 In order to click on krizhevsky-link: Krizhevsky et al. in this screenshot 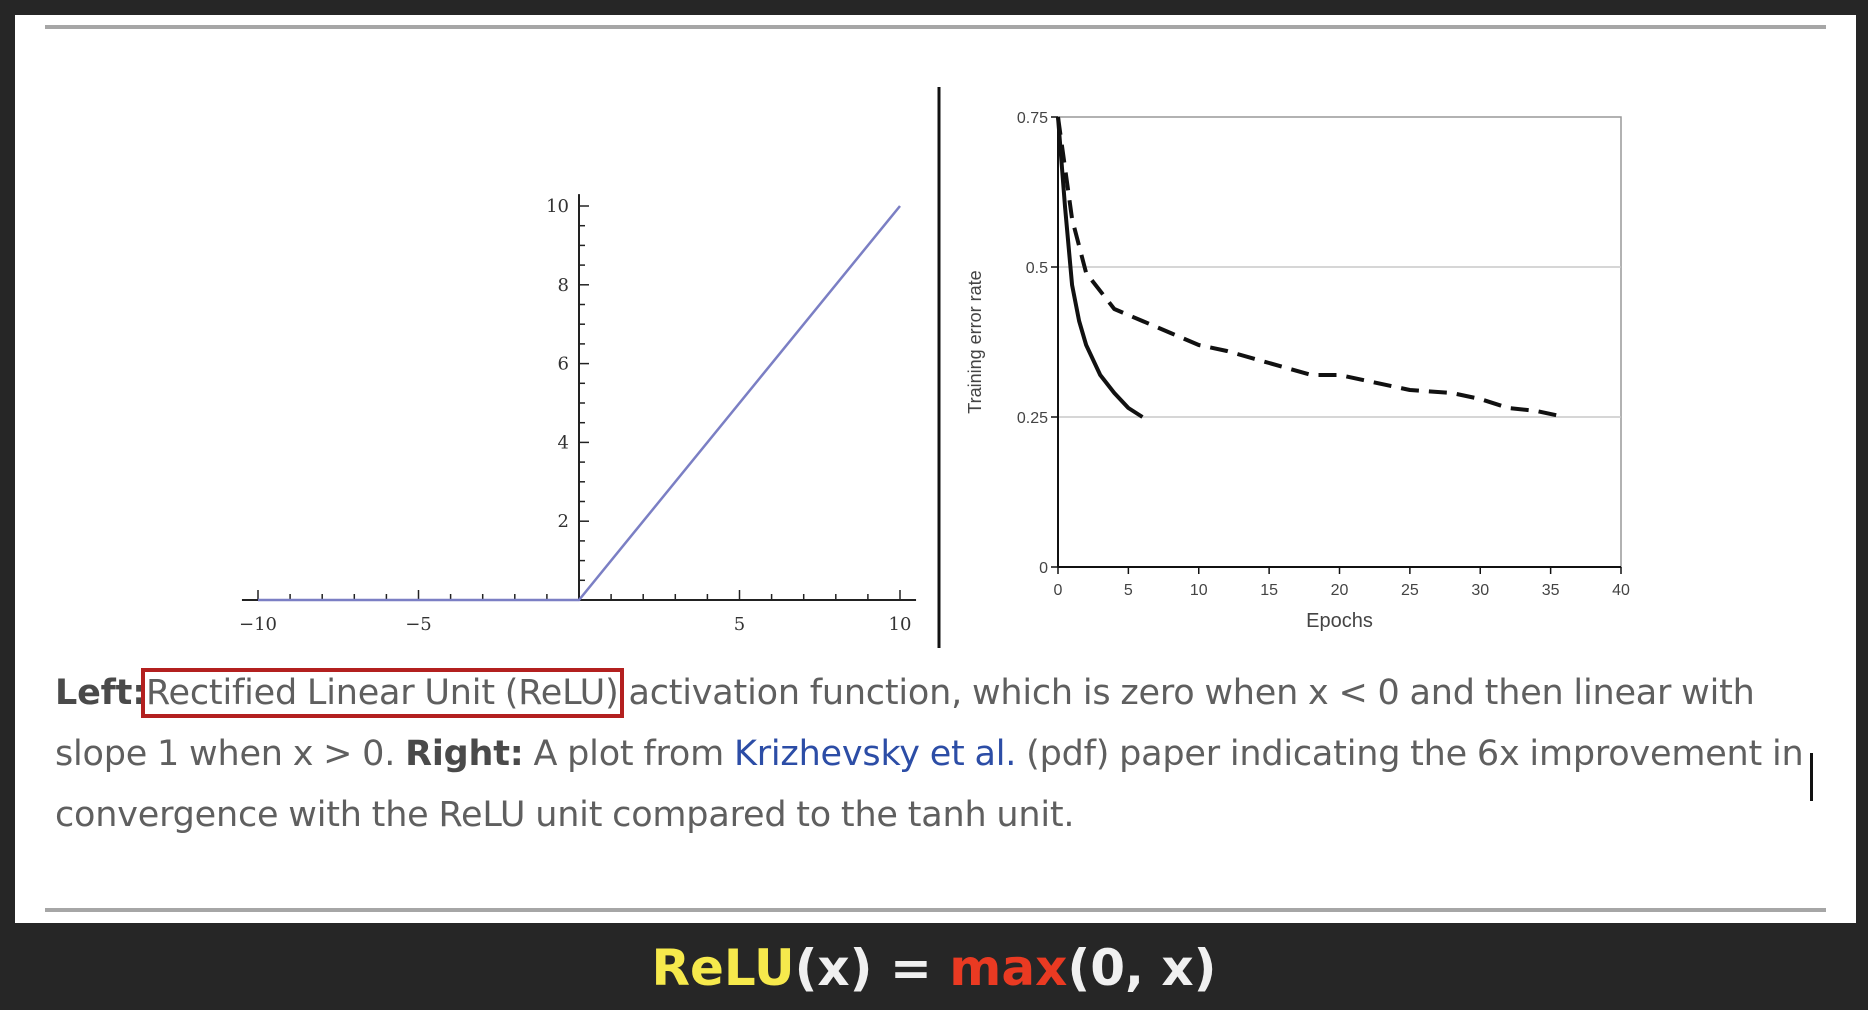, I will do `click(875, 754)`.